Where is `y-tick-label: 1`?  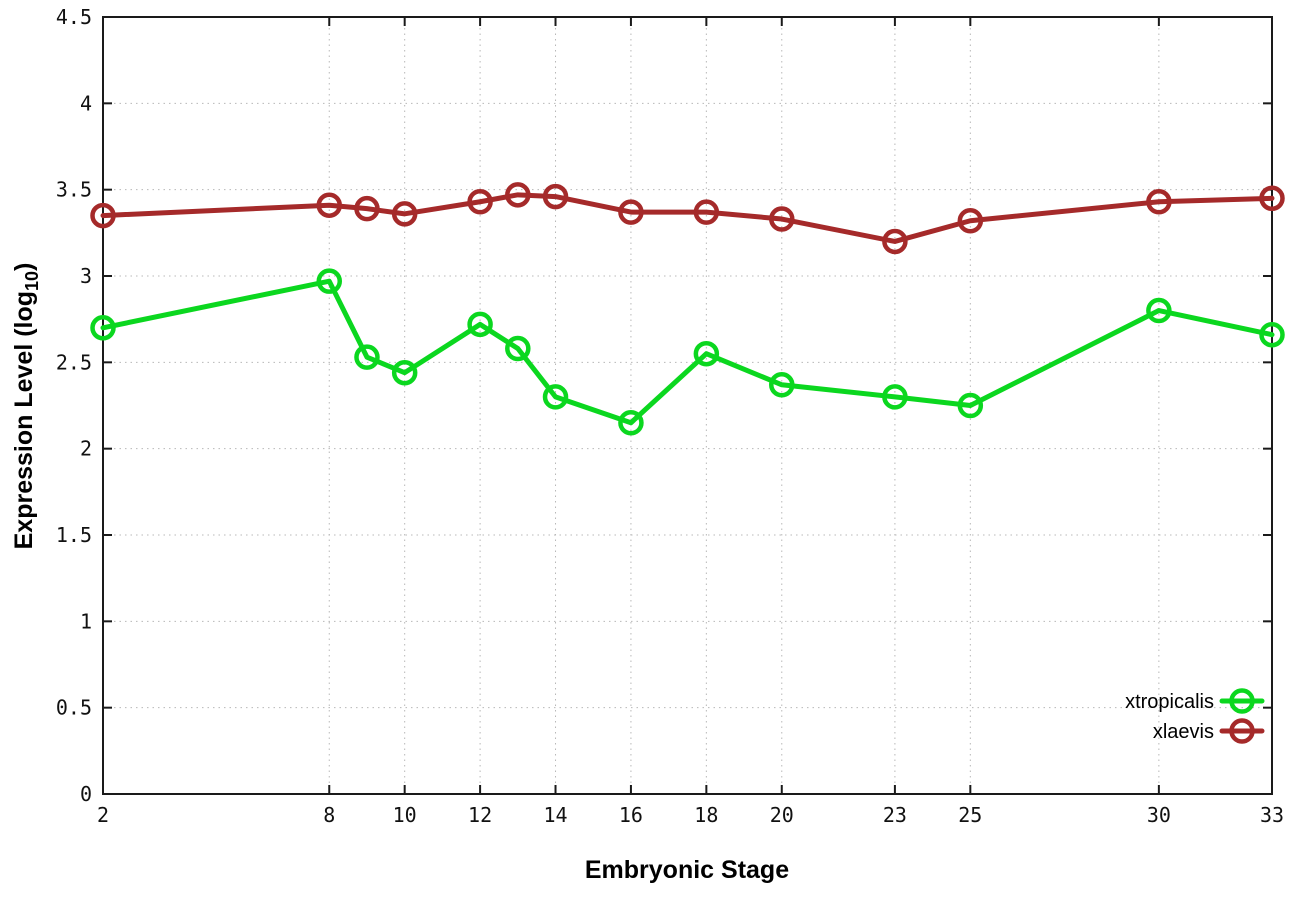
y-tick-label: 1 is located at coordinates (86, 621).